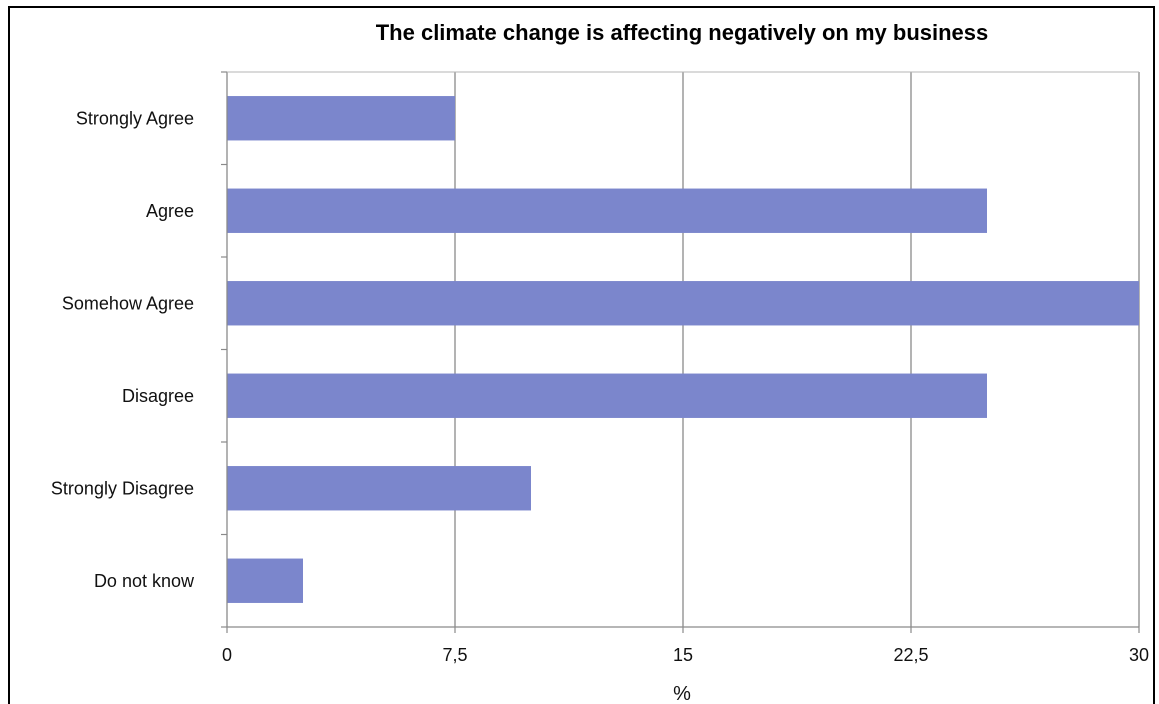 The image size is (1159, 704). Describe the element at coordinates (379, 488) in the screenshot. I see `bar-strongly-disagree` at that location.